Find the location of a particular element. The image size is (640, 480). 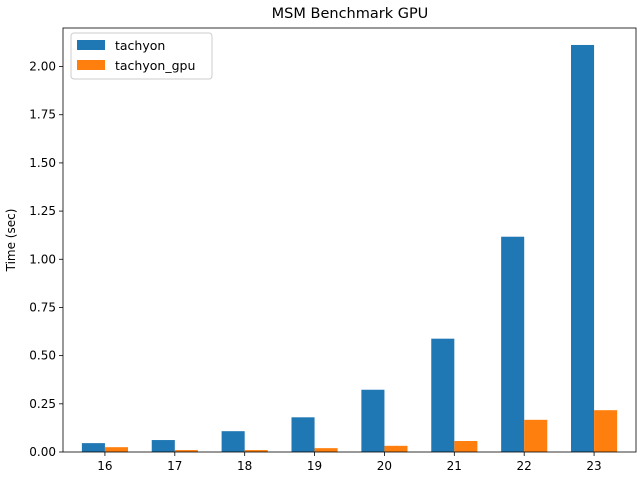

y-axis-label: Time (sec) is located at coordinates (11, 241).